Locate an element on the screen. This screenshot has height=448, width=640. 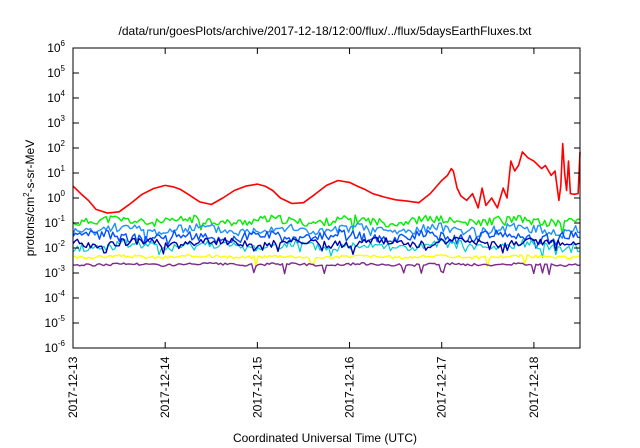
y-tick-label: 10⁻³ is located at coordinates (55, 272).